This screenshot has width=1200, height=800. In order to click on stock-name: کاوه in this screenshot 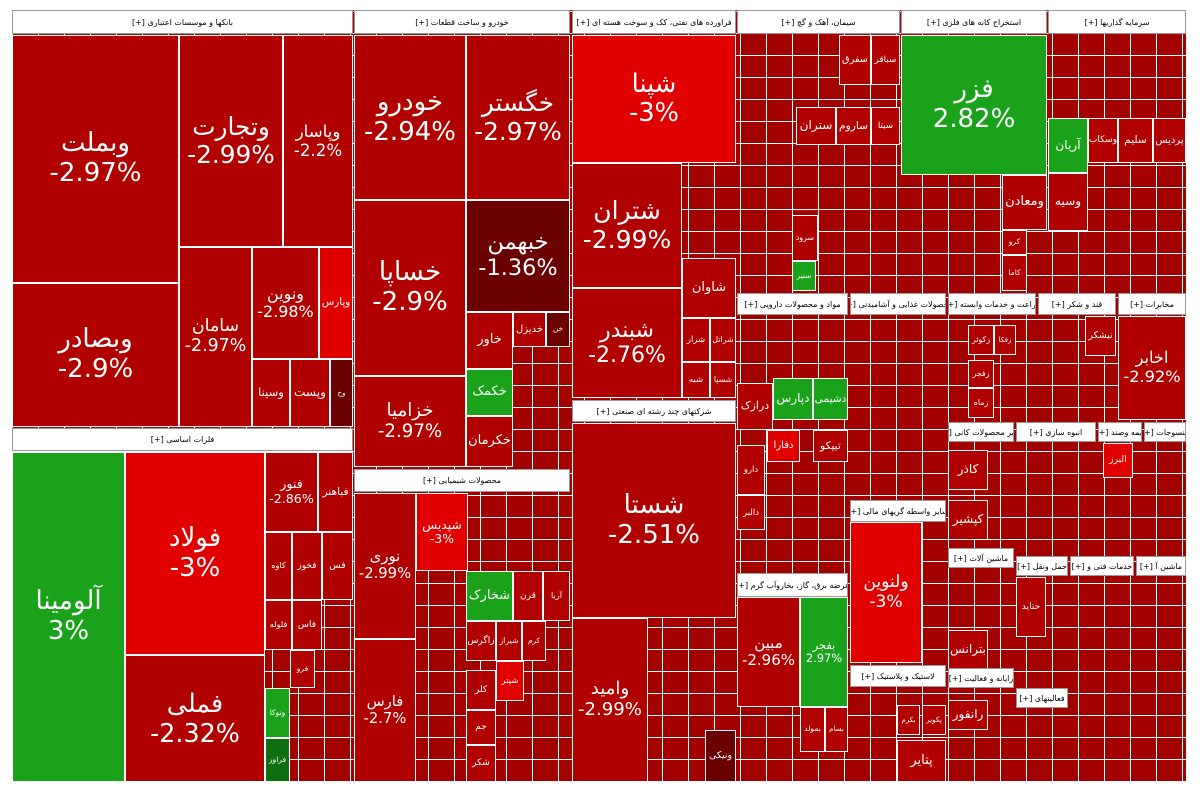, I will do `click(278, 565)`.